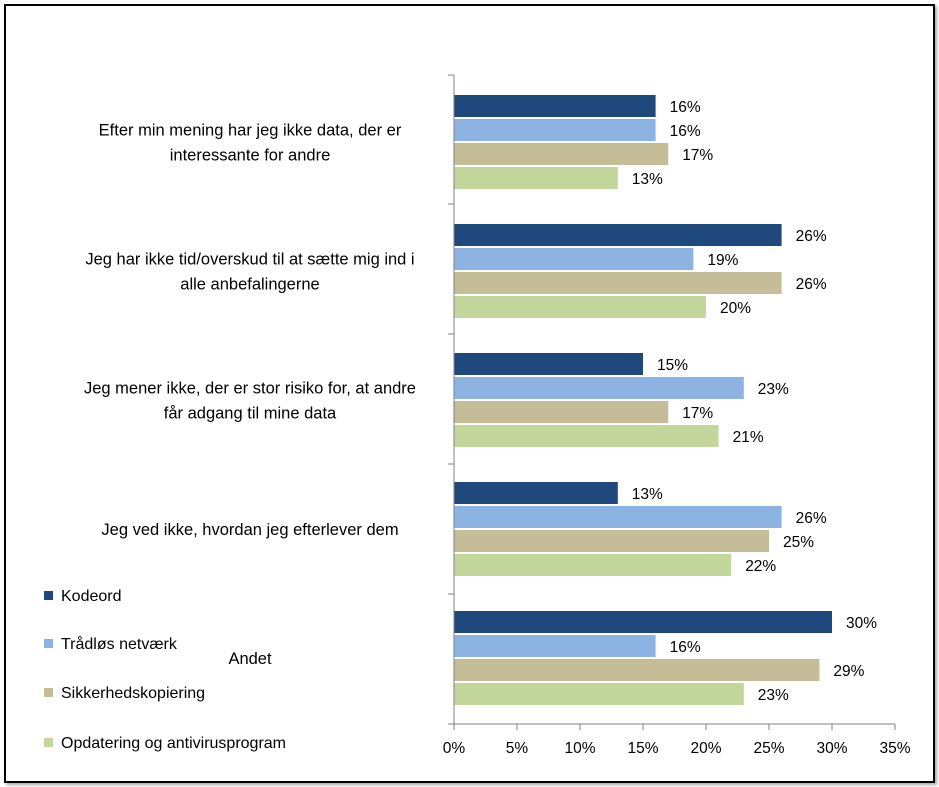 The width and height of the screenshot is (939, 787). I want to click on legend-label: Kodeord, so click(91, 596).